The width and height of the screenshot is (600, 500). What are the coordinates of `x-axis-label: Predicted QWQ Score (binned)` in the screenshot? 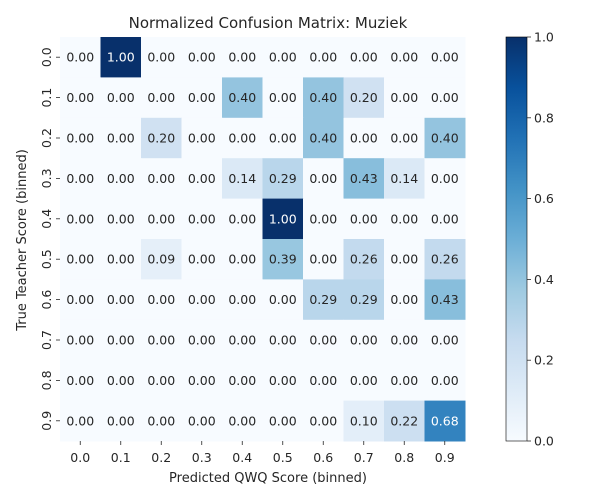 It's located at (268, 478).